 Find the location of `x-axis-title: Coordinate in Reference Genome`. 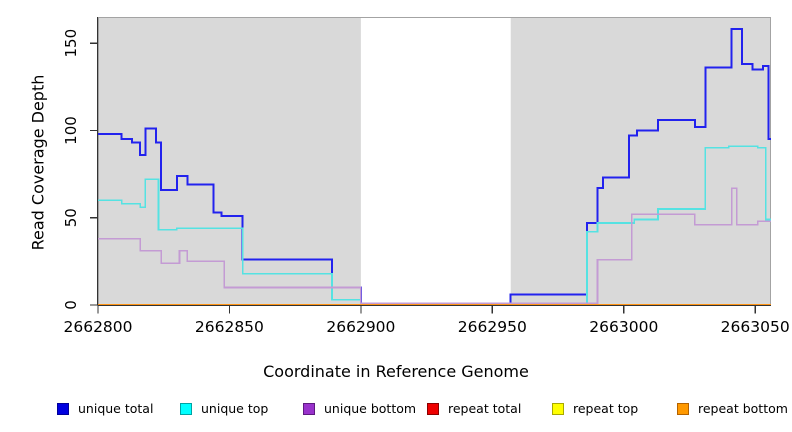

x-axis-title: Coordinate in Reference Genome is located at coordinates (396, 371).